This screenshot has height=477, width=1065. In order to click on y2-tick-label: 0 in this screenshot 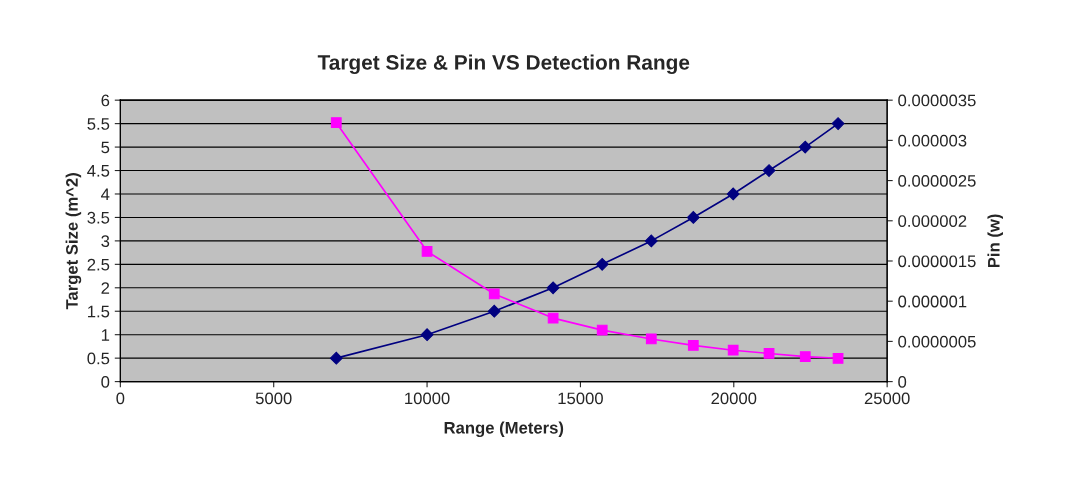, I will do `click(902, 382)`.